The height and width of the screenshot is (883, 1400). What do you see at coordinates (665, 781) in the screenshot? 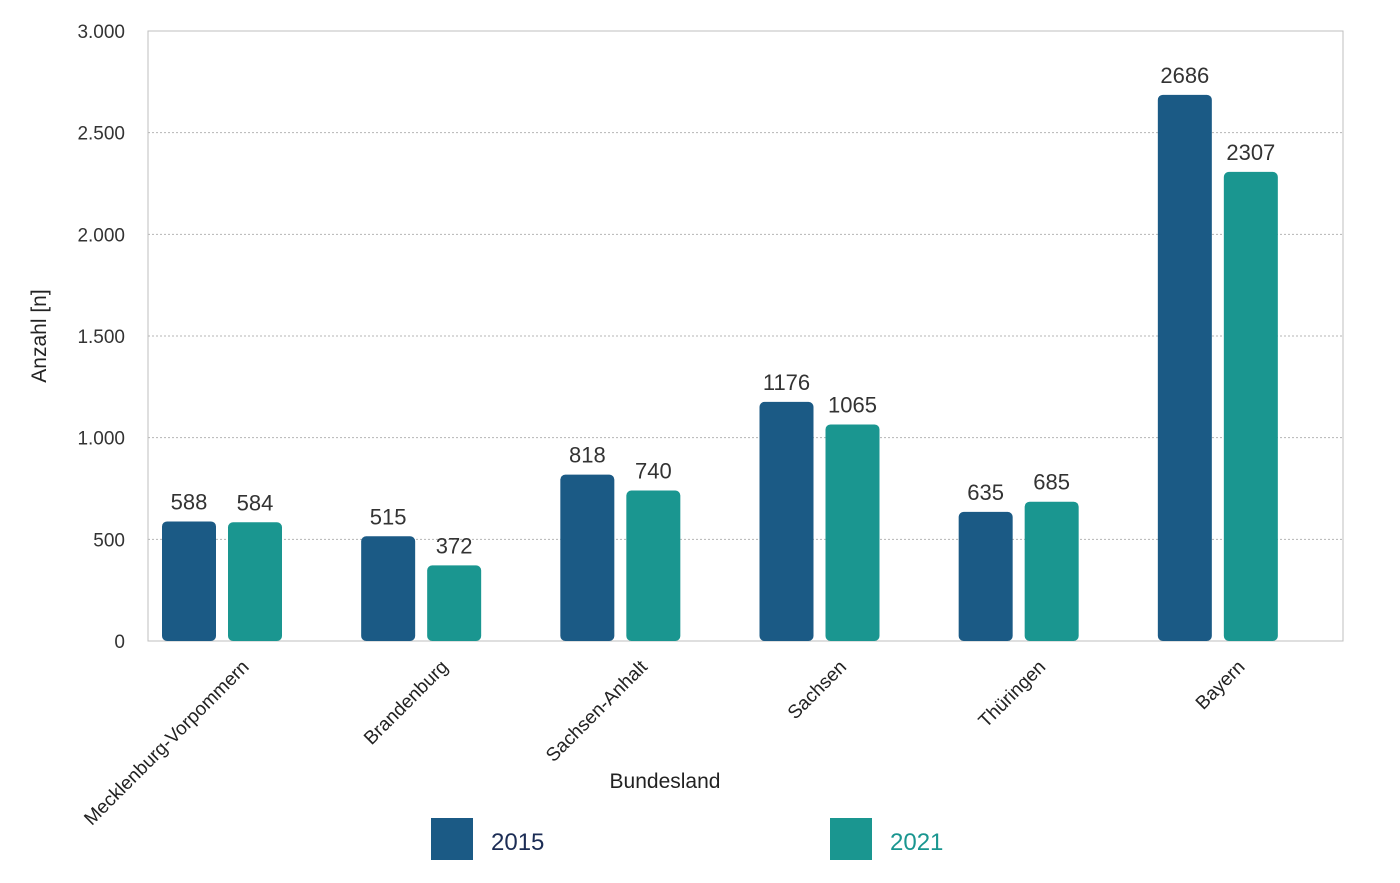
I see `x-axis-title: Bundesland` at bounding box center [665, 781].